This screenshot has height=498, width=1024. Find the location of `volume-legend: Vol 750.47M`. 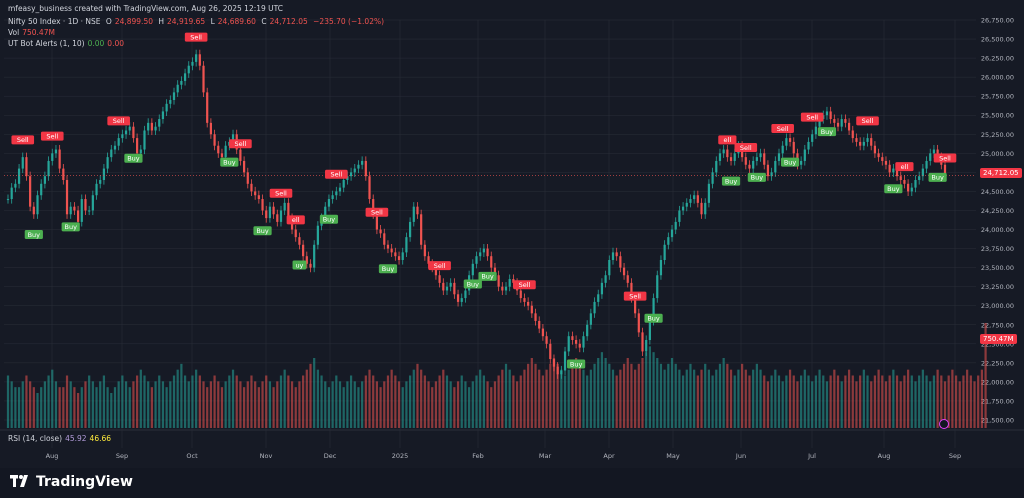

volume-legend: Vol 750.47M is located at coordinates (31, 32).